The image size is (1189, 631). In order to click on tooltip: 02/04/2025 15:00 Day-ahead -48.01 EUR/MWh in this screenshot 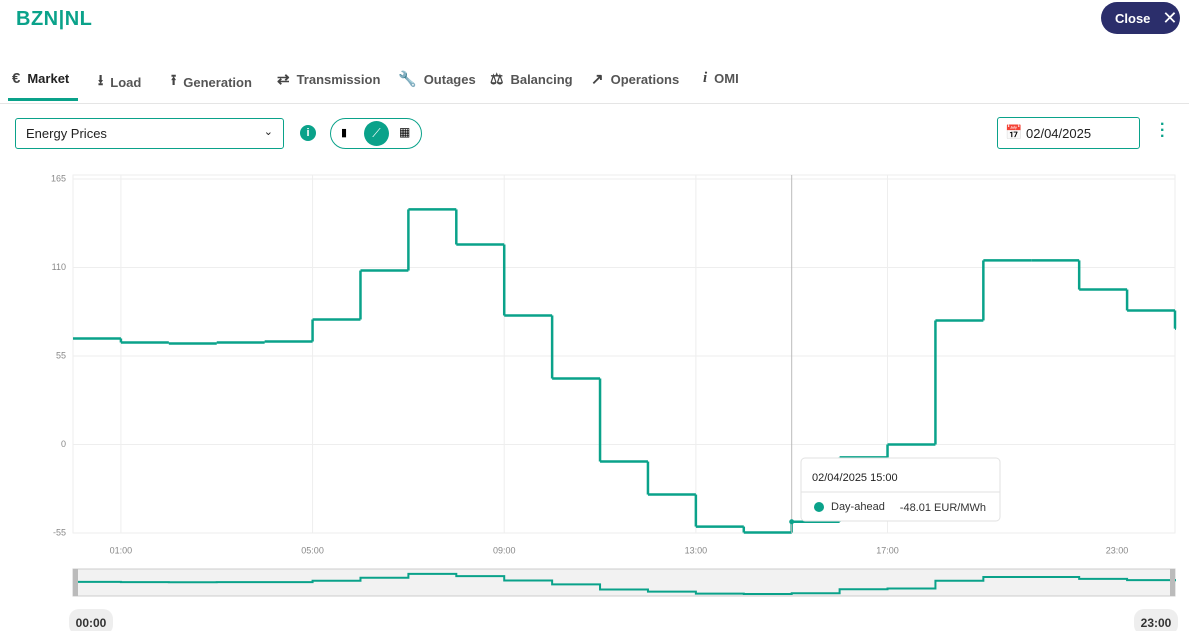, I will do `click(900, 489)`.